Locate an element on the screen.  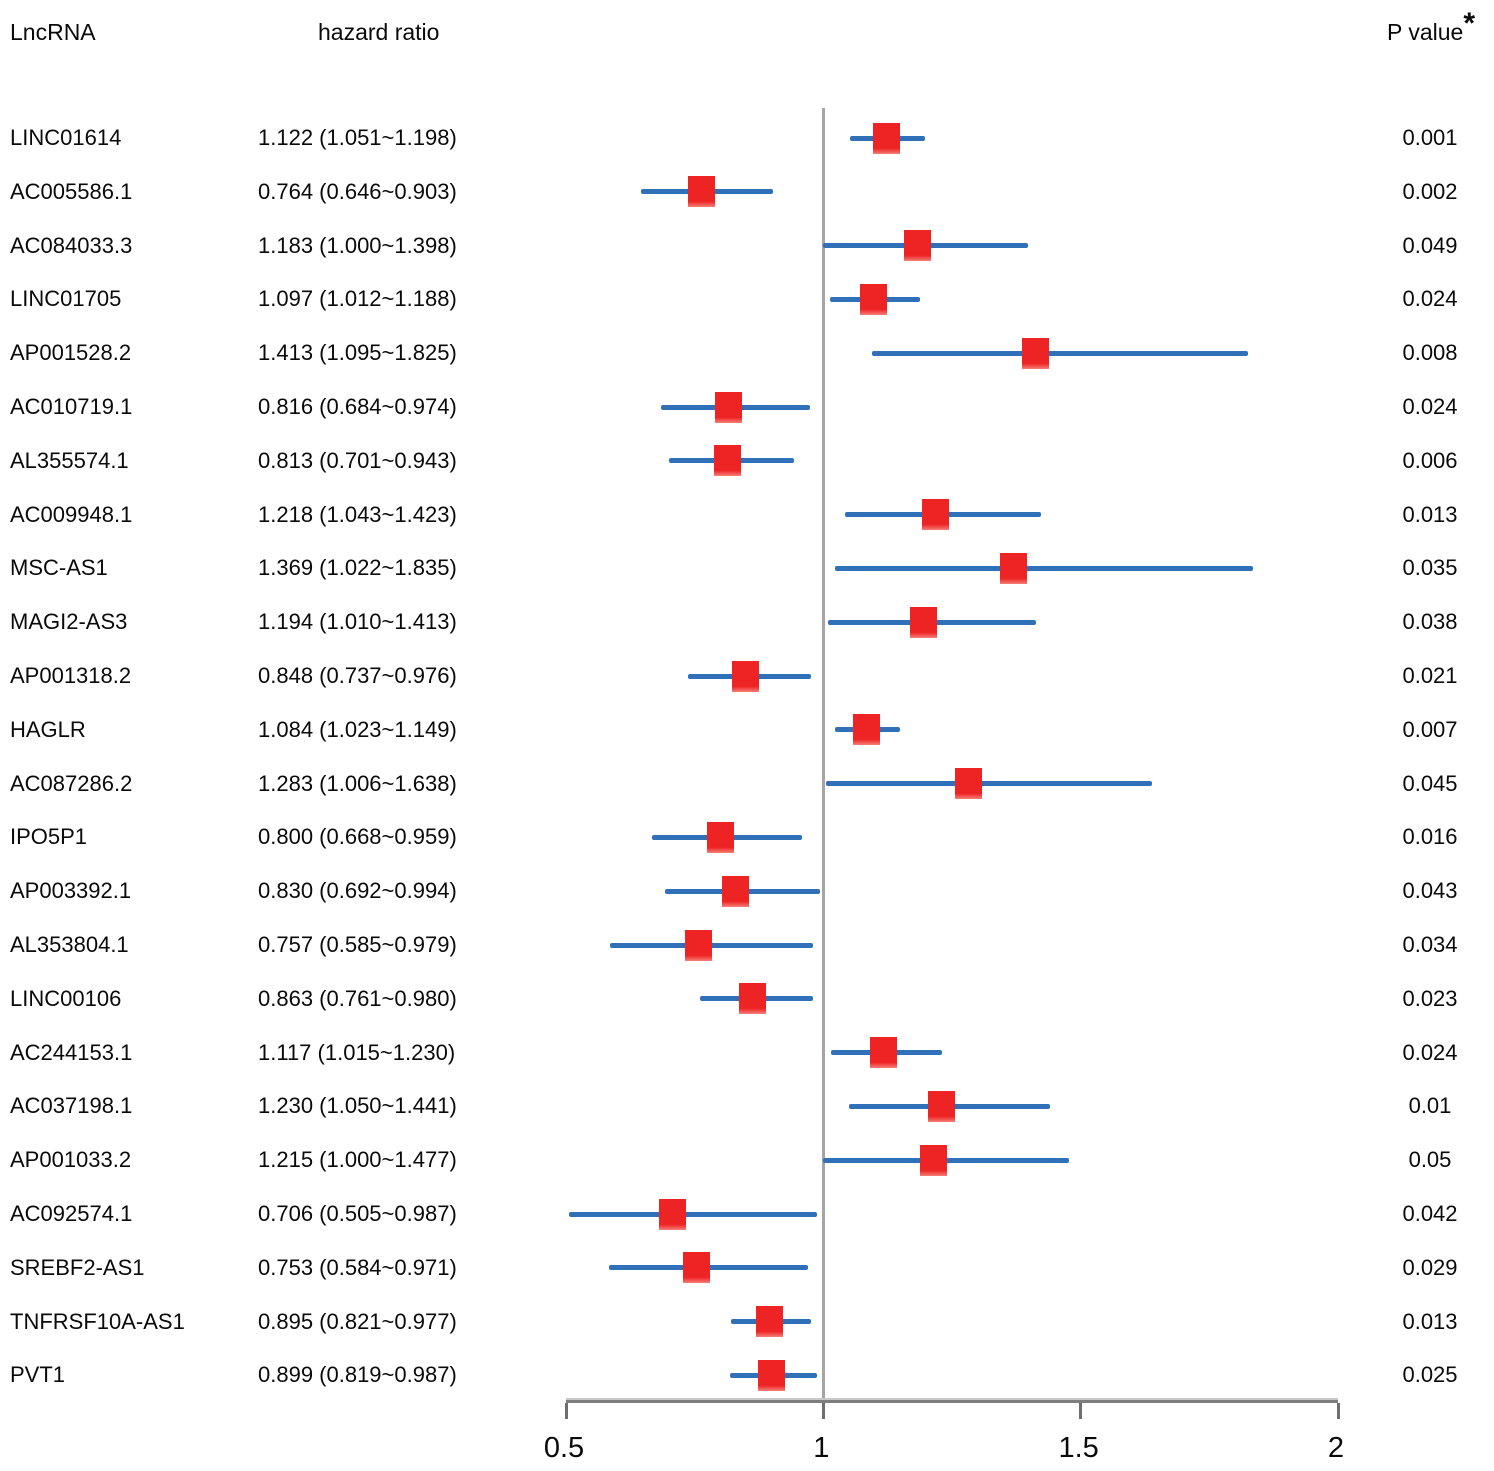
p-value: 0.042 is located at coordinates (1430, 1213).